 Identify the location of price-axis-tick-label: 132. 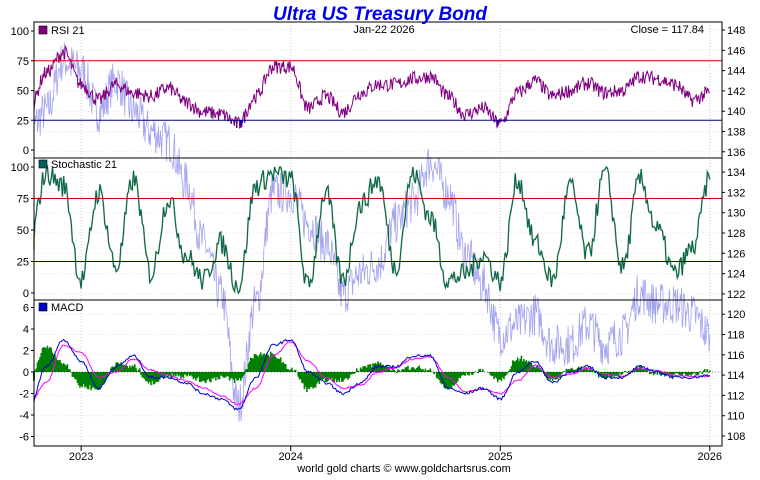
(736, 193).